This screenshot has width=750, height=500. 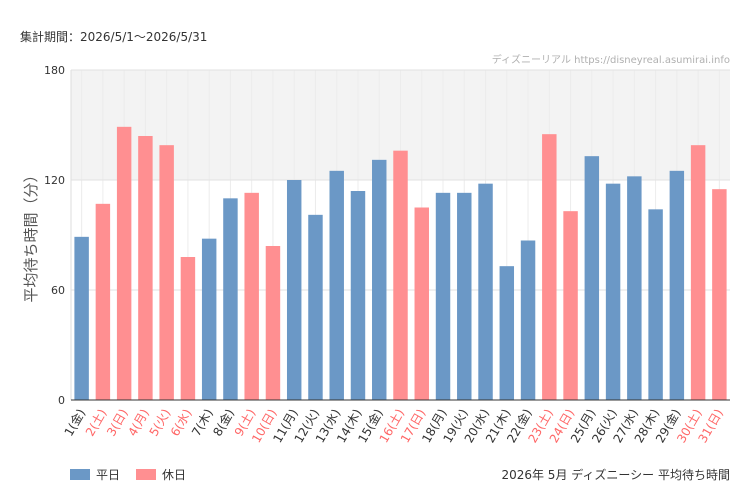 What do you see at coordinates (161, 474) in the screenshot?
I see `legend-holiday: 休日` at bounding box center [161, 474].